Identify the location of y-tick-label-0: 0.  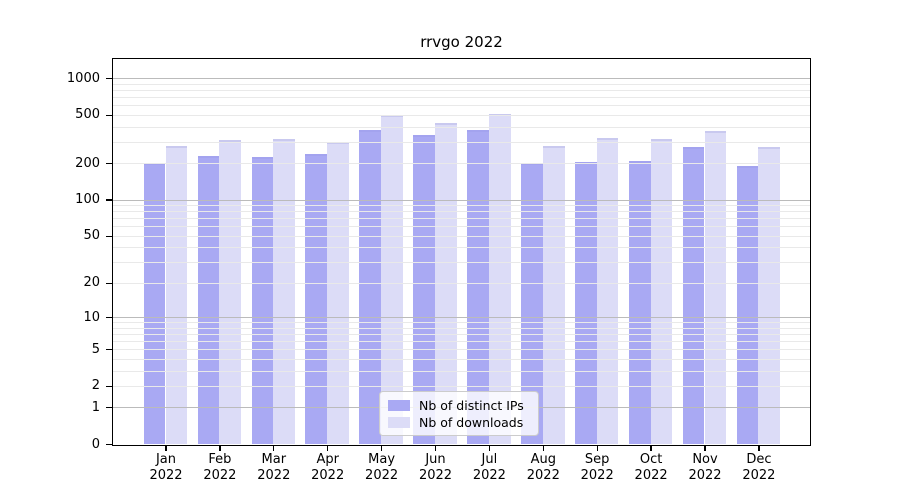
(95, 444).